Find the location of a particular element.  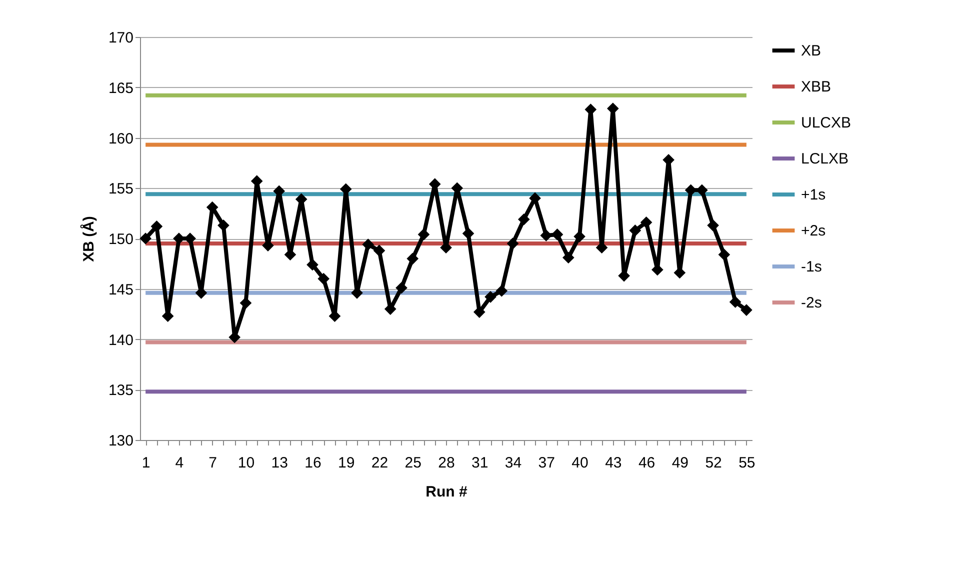

y-tick-label: 155 is located at coordinates (121, 189).